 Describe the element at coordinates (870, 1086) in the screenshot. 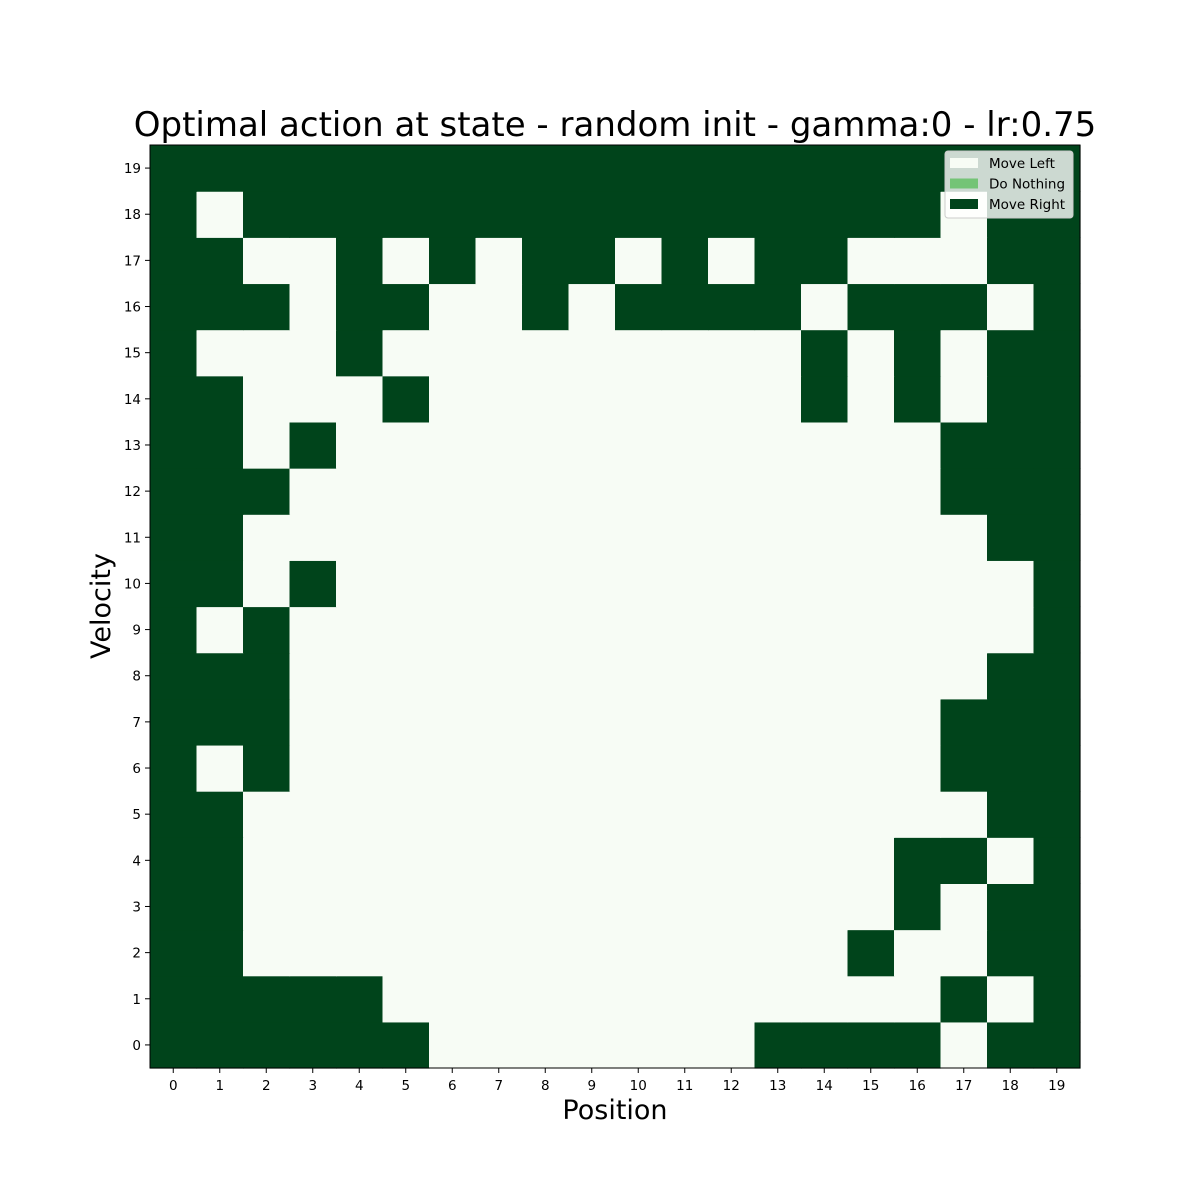

I see `x-tick-label: 15` at that location.